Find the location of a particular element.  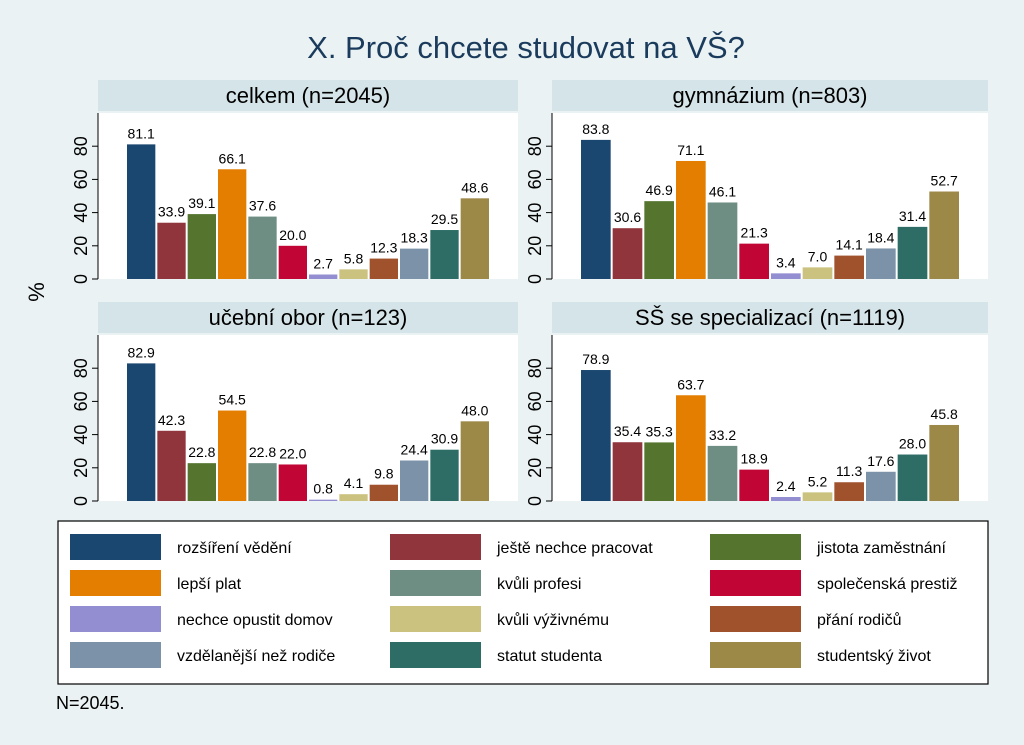

bar-value-label: 7.0 is located at coordinates (818, 256).